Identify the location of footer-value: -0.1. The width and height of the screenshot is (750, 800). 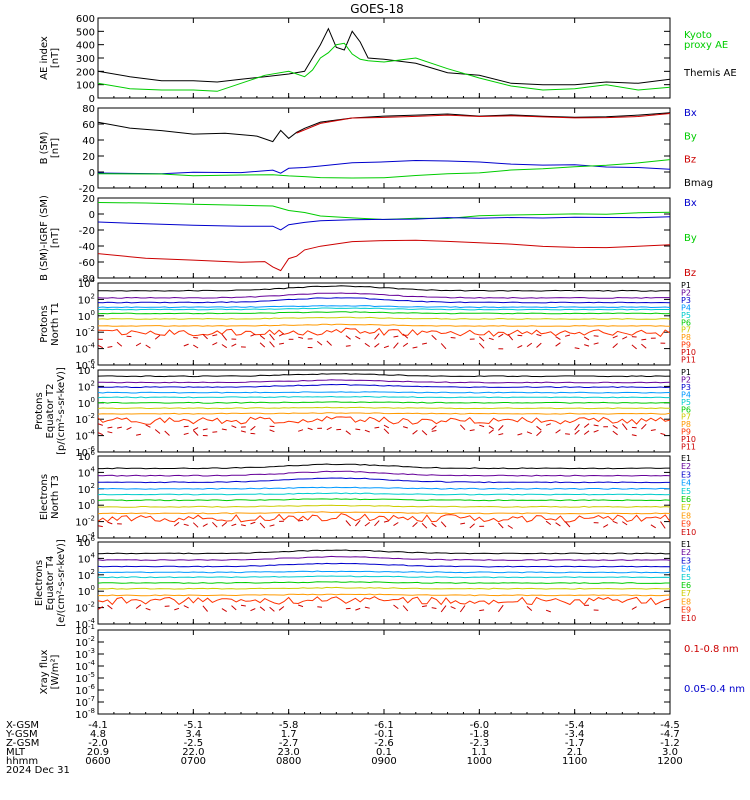
(384, 734).